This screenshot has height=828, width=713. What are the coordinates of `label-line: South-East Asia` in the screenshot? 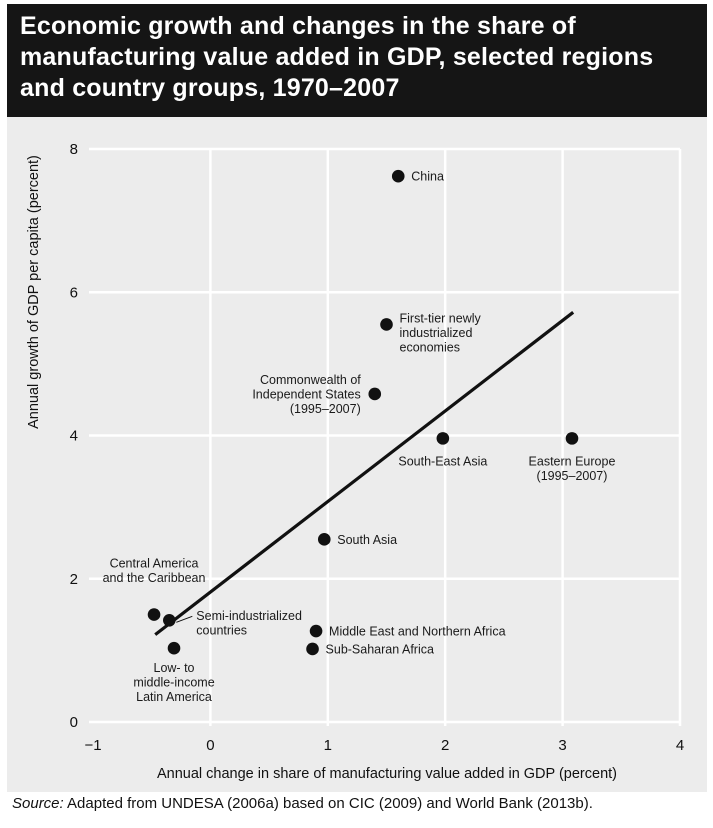 It's located at (442, 461).